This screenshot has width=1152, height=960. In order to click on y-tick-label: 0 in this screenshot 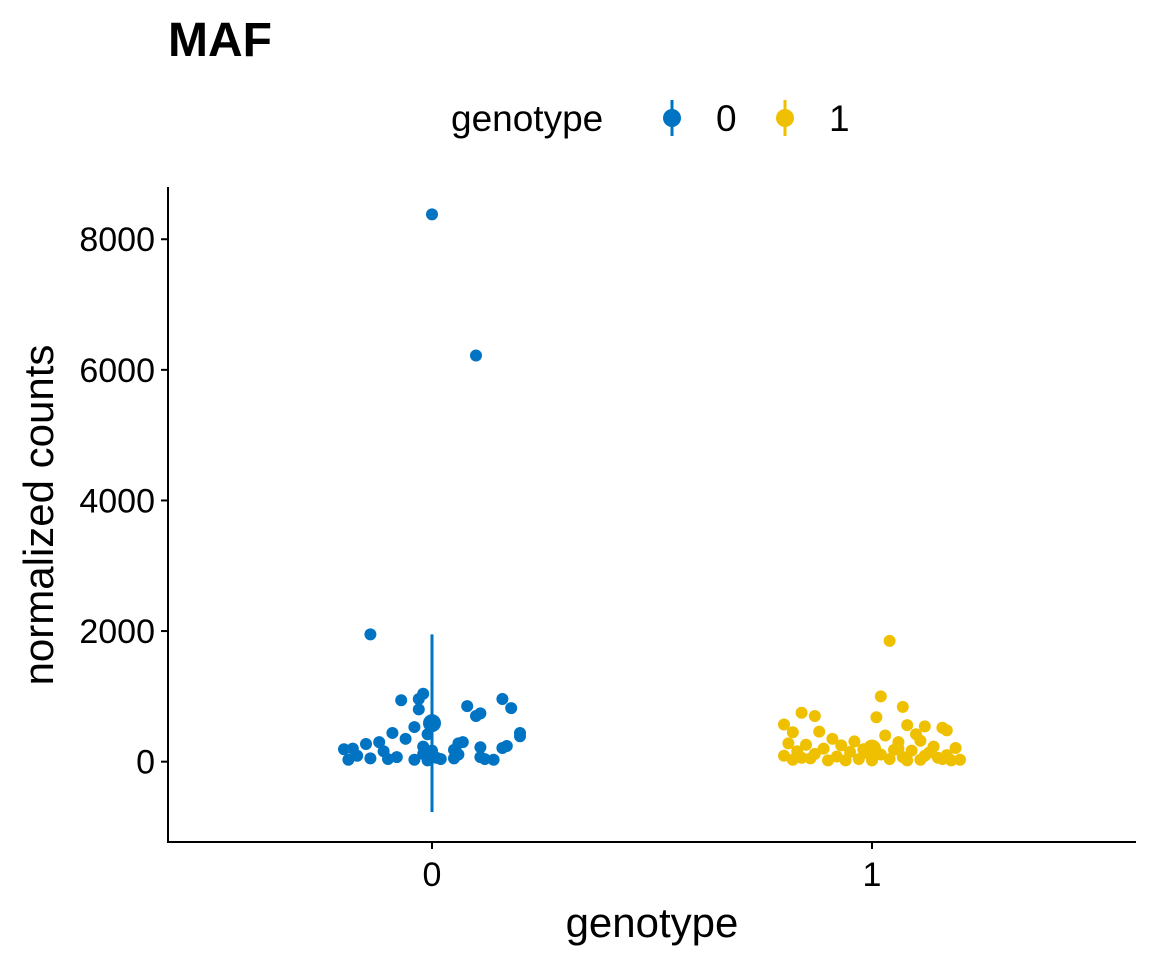, I will do `click(145, 763)`.